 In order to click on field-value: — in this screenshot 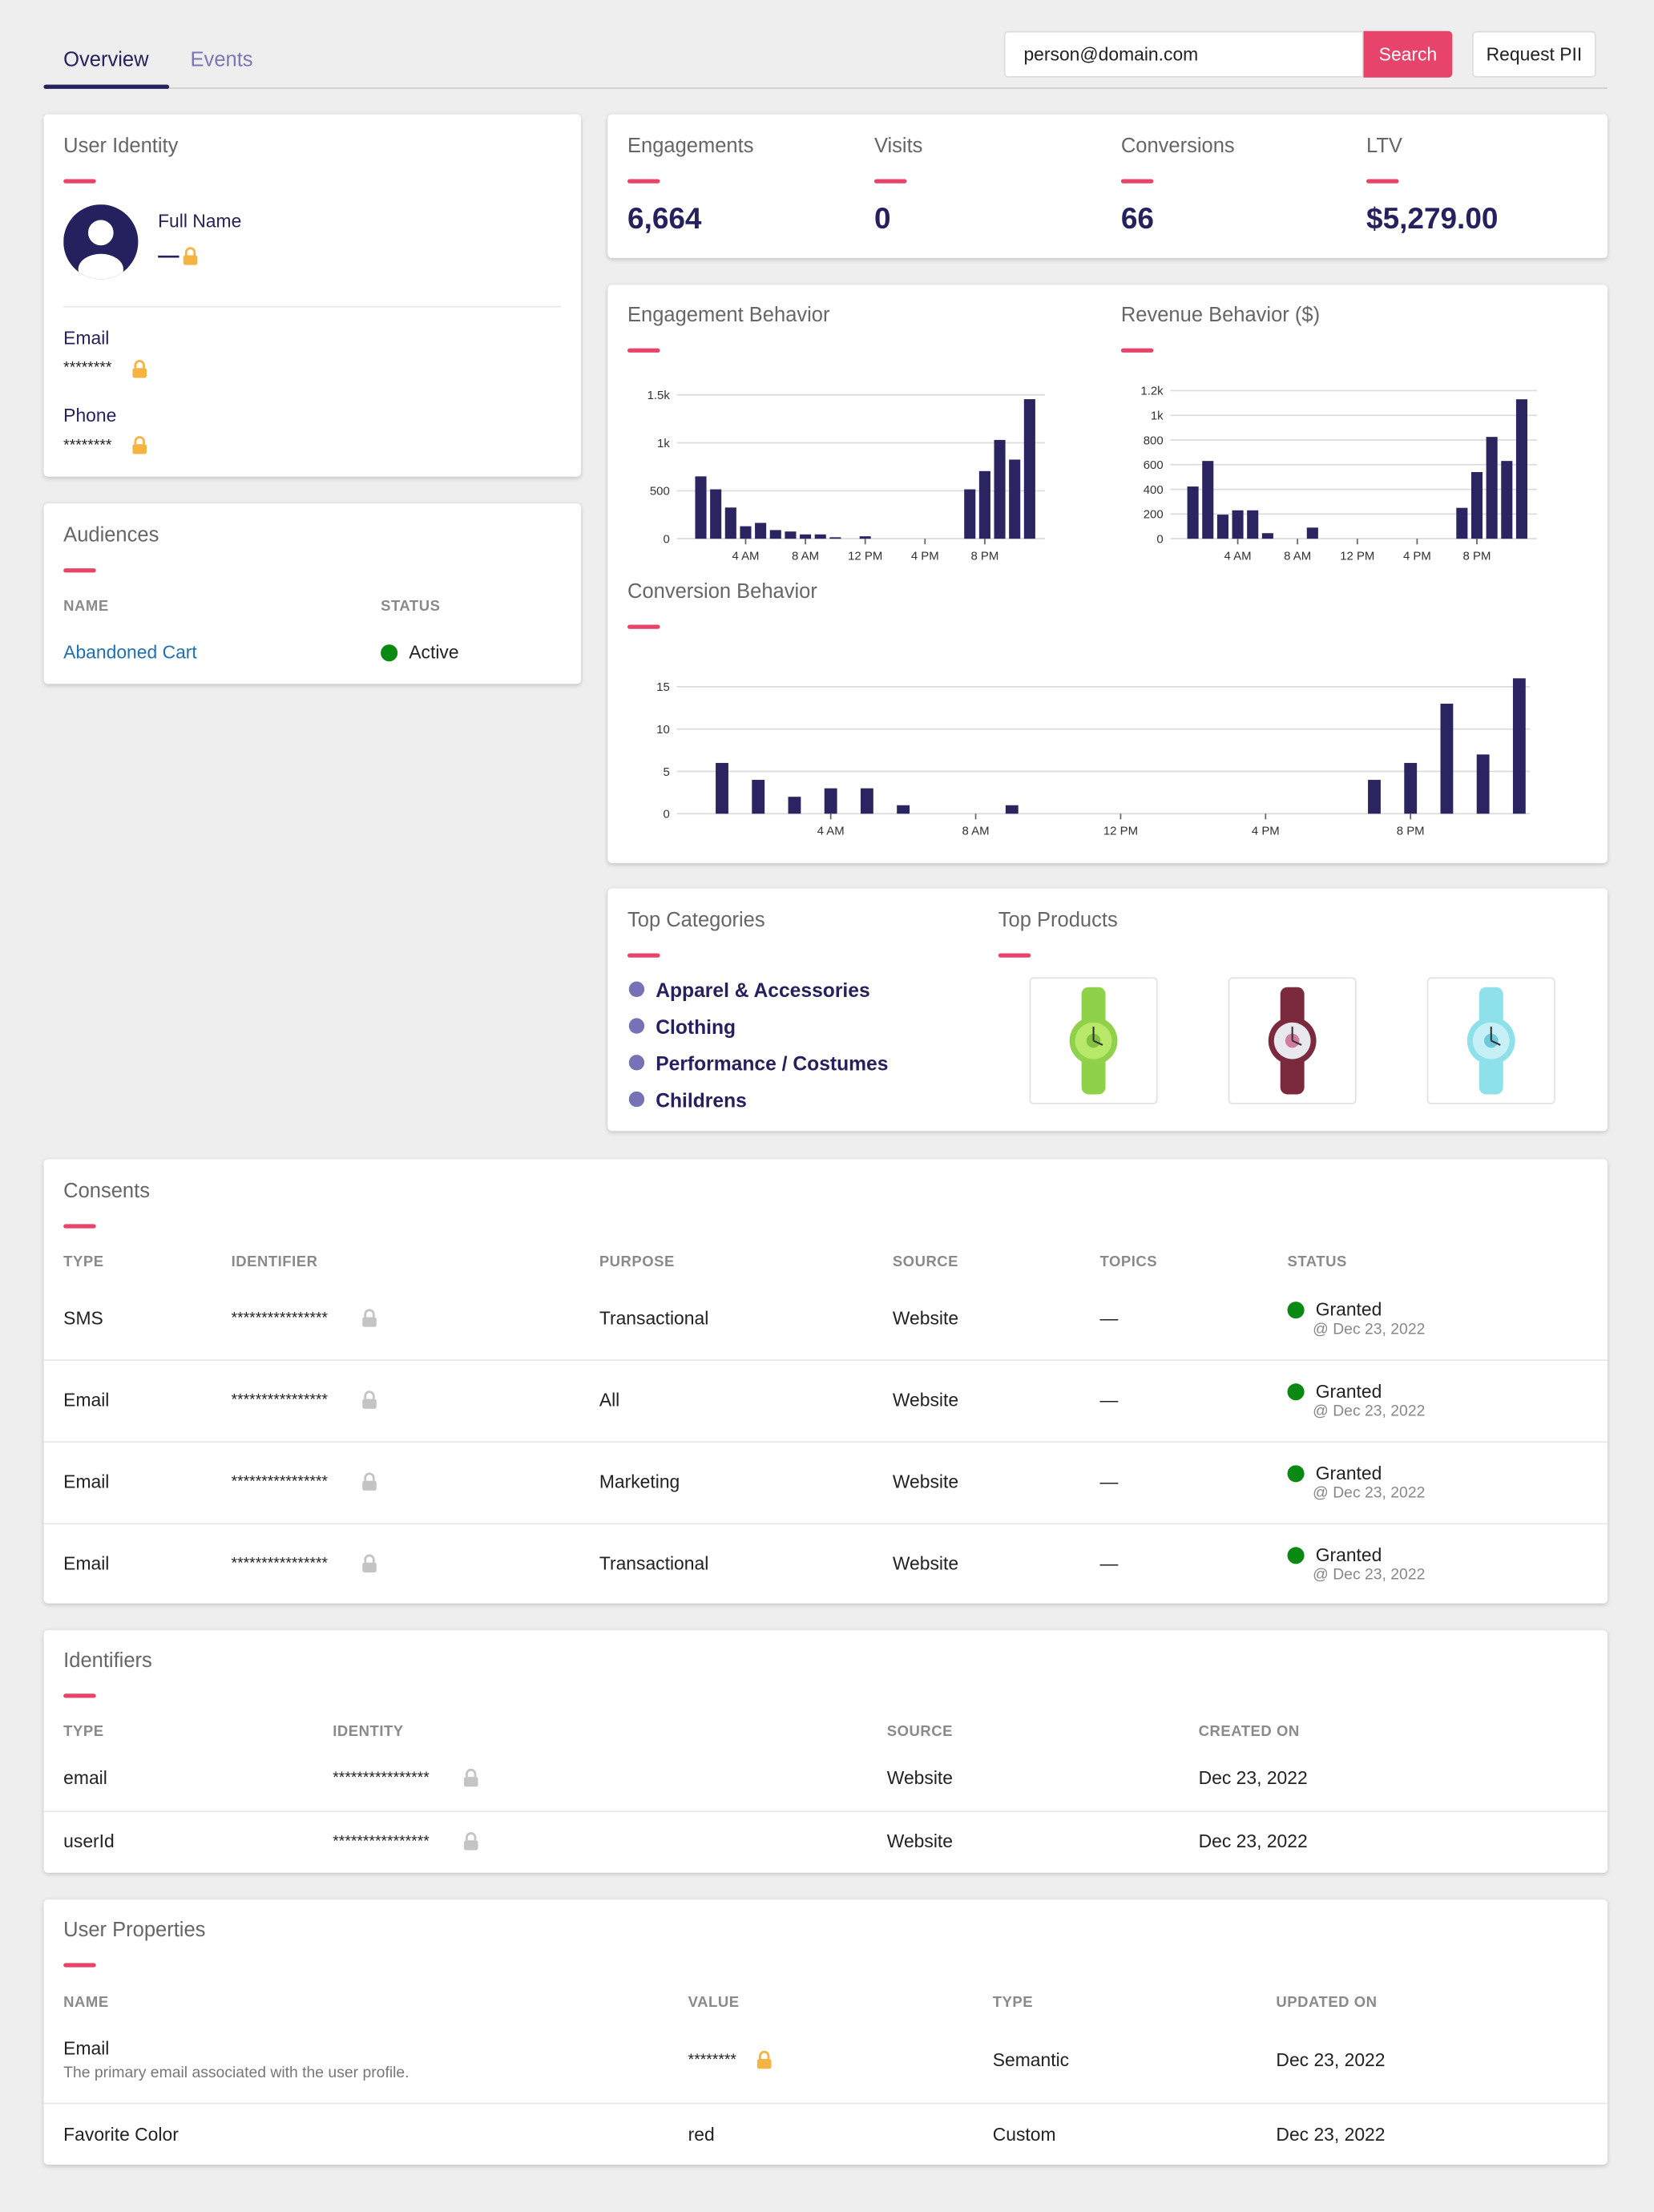, I will do `click(169, 256)`.